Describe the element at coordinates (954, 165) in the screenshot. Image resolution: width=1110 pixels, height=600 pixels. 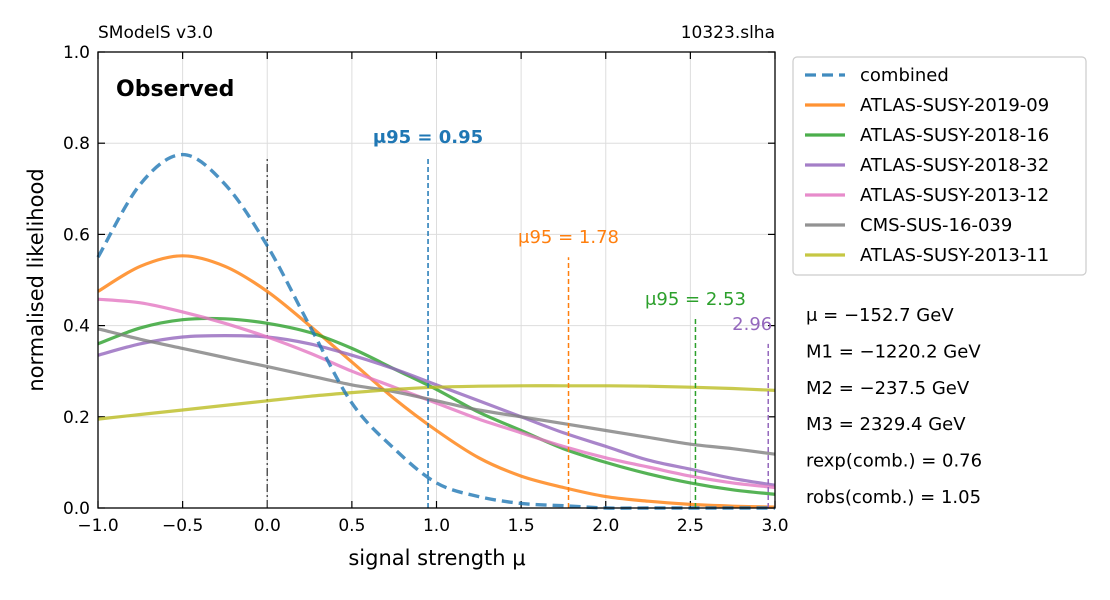
I see `legend-label: ATLAS-SUSY-2018-32` at that location.